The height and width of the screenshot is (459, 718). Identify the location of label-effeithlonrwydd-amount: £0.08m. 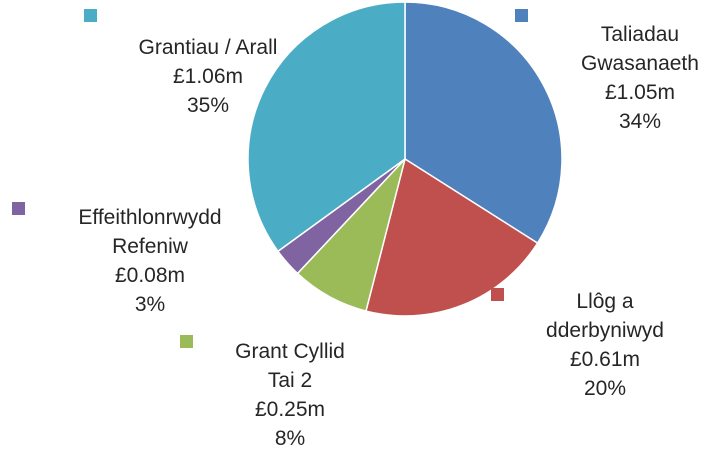
(150, 275).